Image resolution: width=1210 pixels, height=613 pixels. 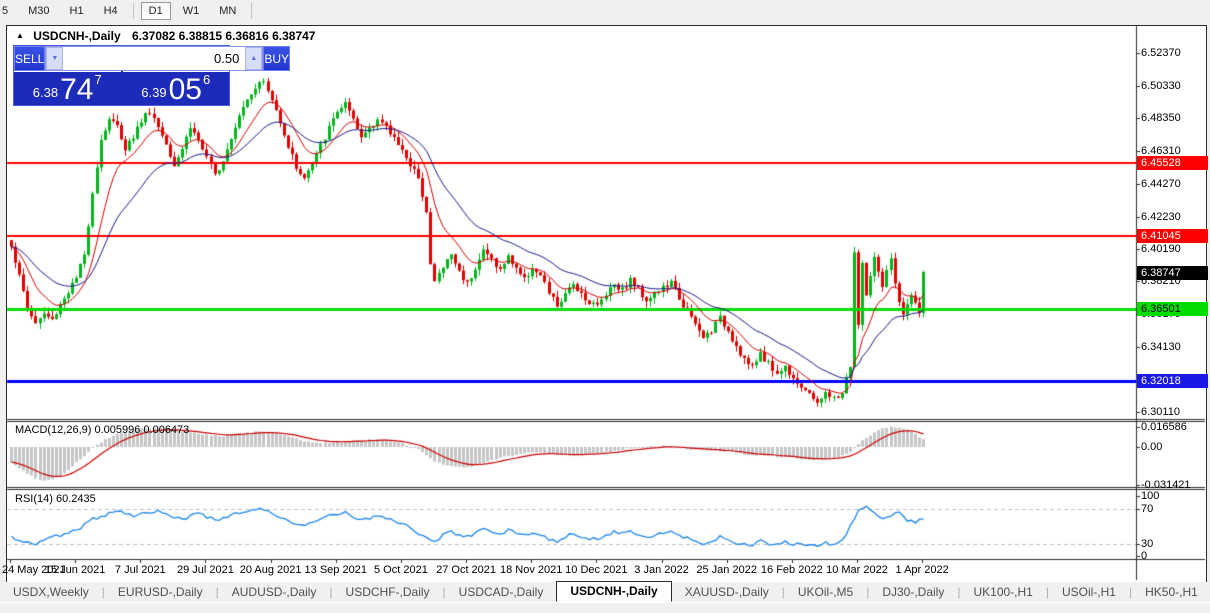 What do you see at coordinates (1172, 163) in the screenshot?
I see `price-level-badge: 6.45528` at bounding box center [1172, 163].